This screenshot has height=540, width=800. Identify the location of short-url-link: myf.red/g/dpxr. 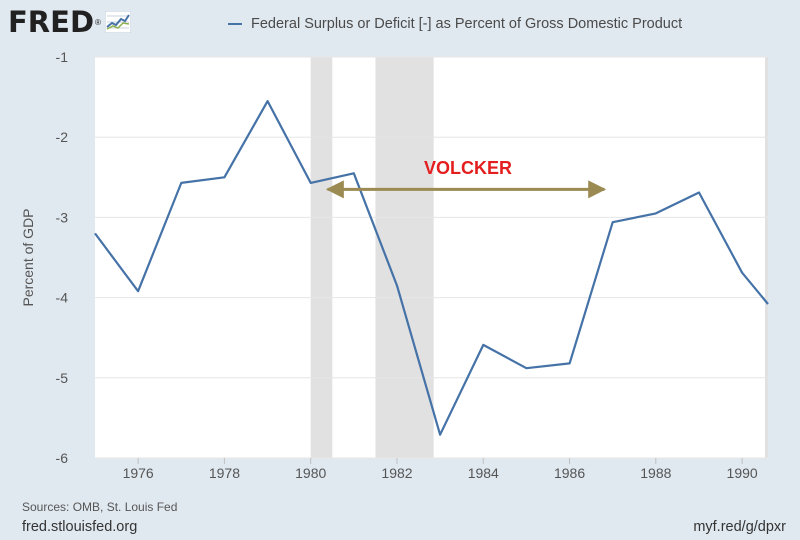
(739, 527).